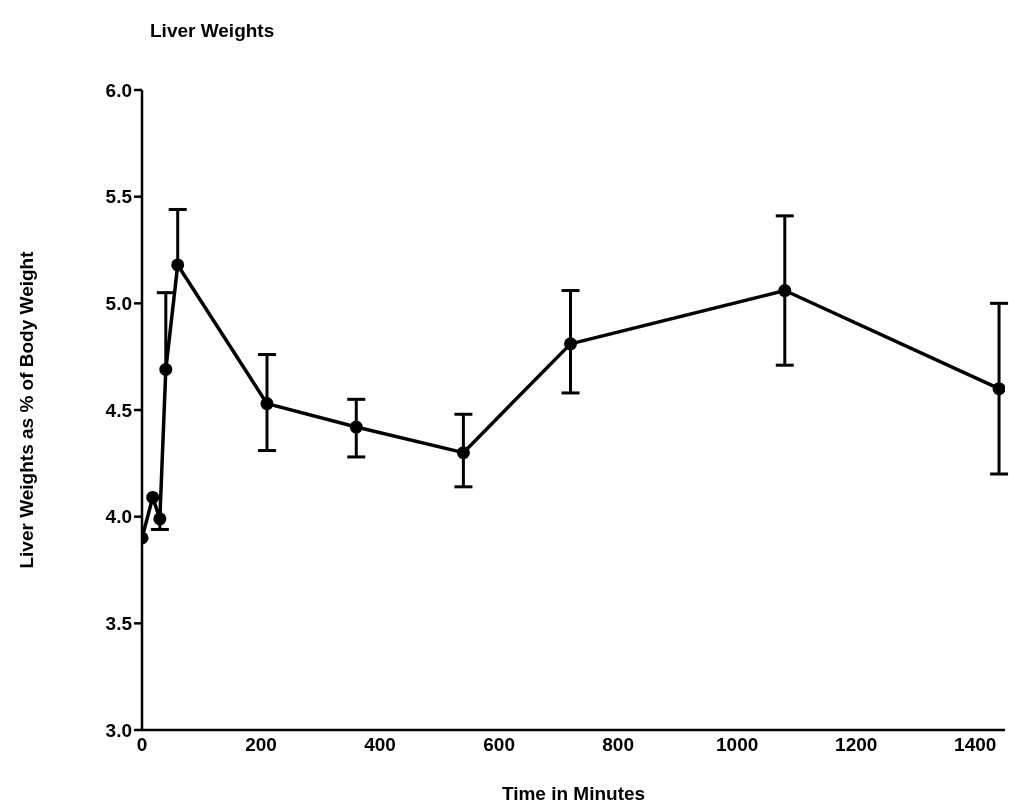  Describe the element at coordinates (119, 410) in the screenshot. I see `y-tick-label: 4.5` at that location.